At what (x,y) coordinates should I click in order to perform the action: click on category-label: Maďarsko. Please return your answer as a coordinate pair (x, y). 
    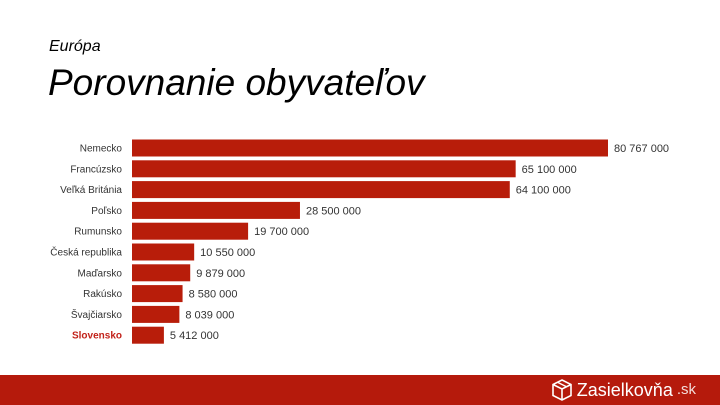
    Looking at the image, I should click on (100, 273).